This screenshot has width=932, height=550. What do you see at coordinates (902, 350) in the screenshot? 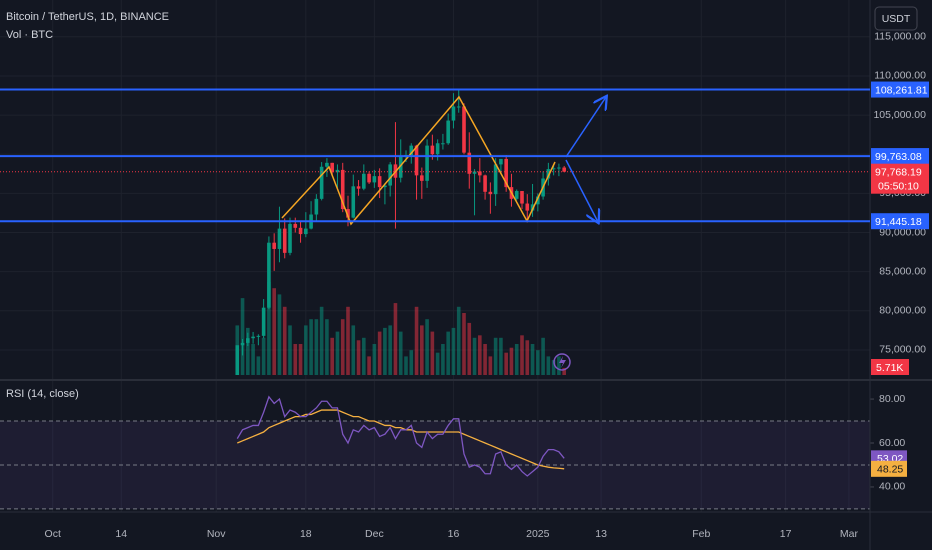
I see `price-tick-label: 75,000.00` at bounding box center [902, 350].